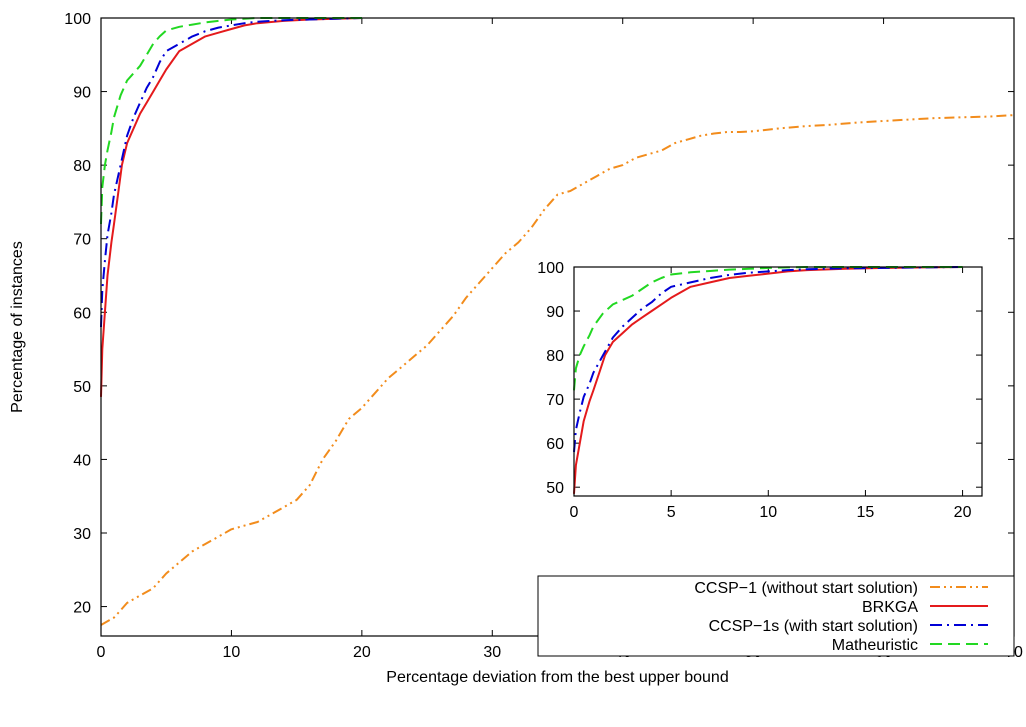 The image size is (1026, 727). Describe the element at coordinates (77, 19) in the screenshot. I see `main-y-tick-label: 100` at that location.